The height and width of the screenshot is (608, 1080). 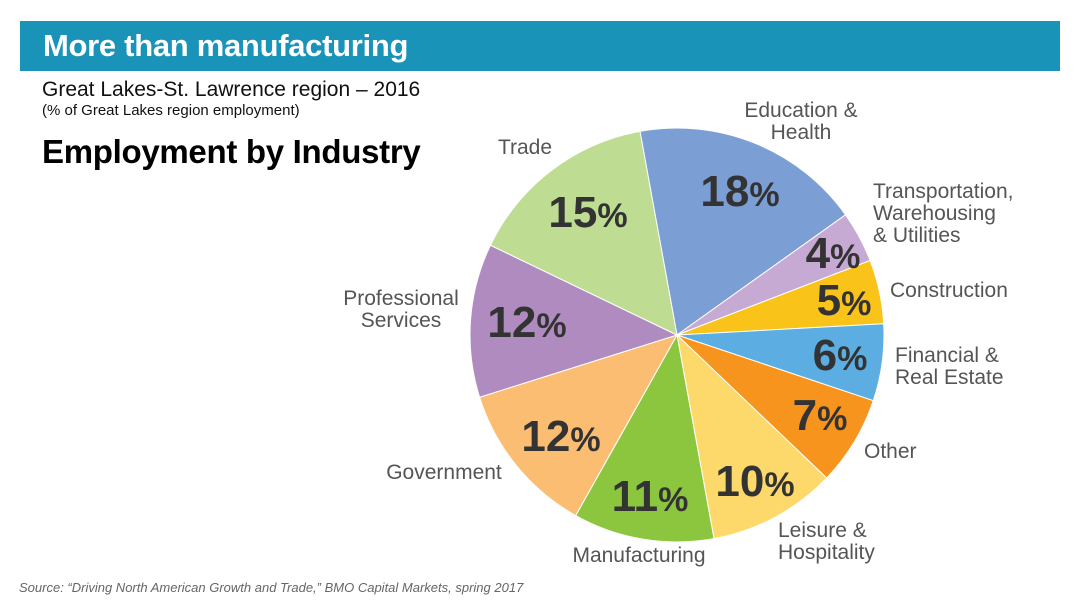 What do you see at coordinates (949, 366) in the screenshot?
I see `slice-label: Financial & Real Estate` at bounding box center [949, 366].